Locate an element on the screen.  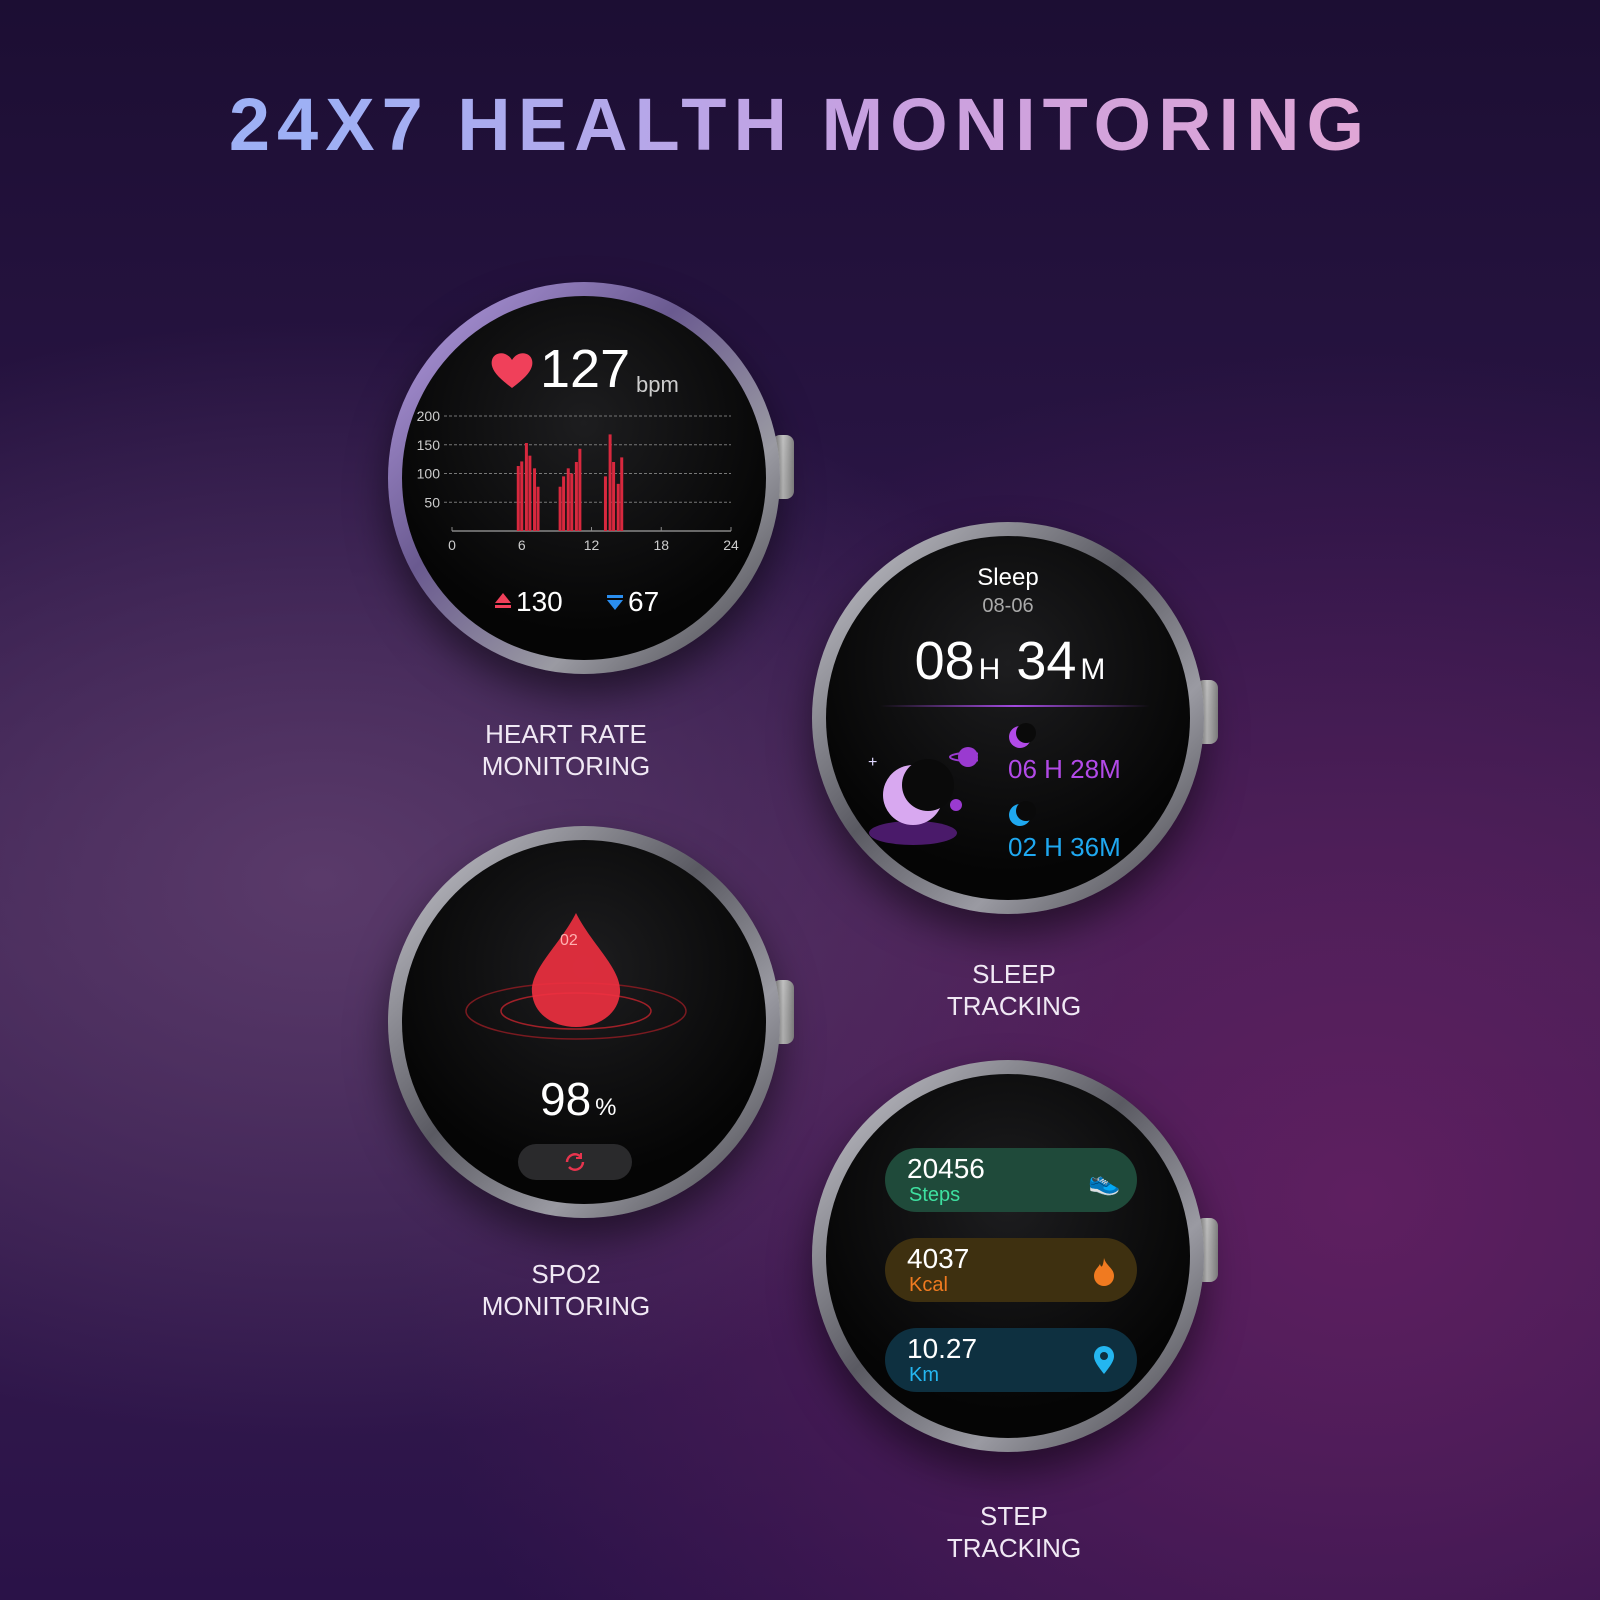
kcal-card is located at coordinates (1011, 1270).